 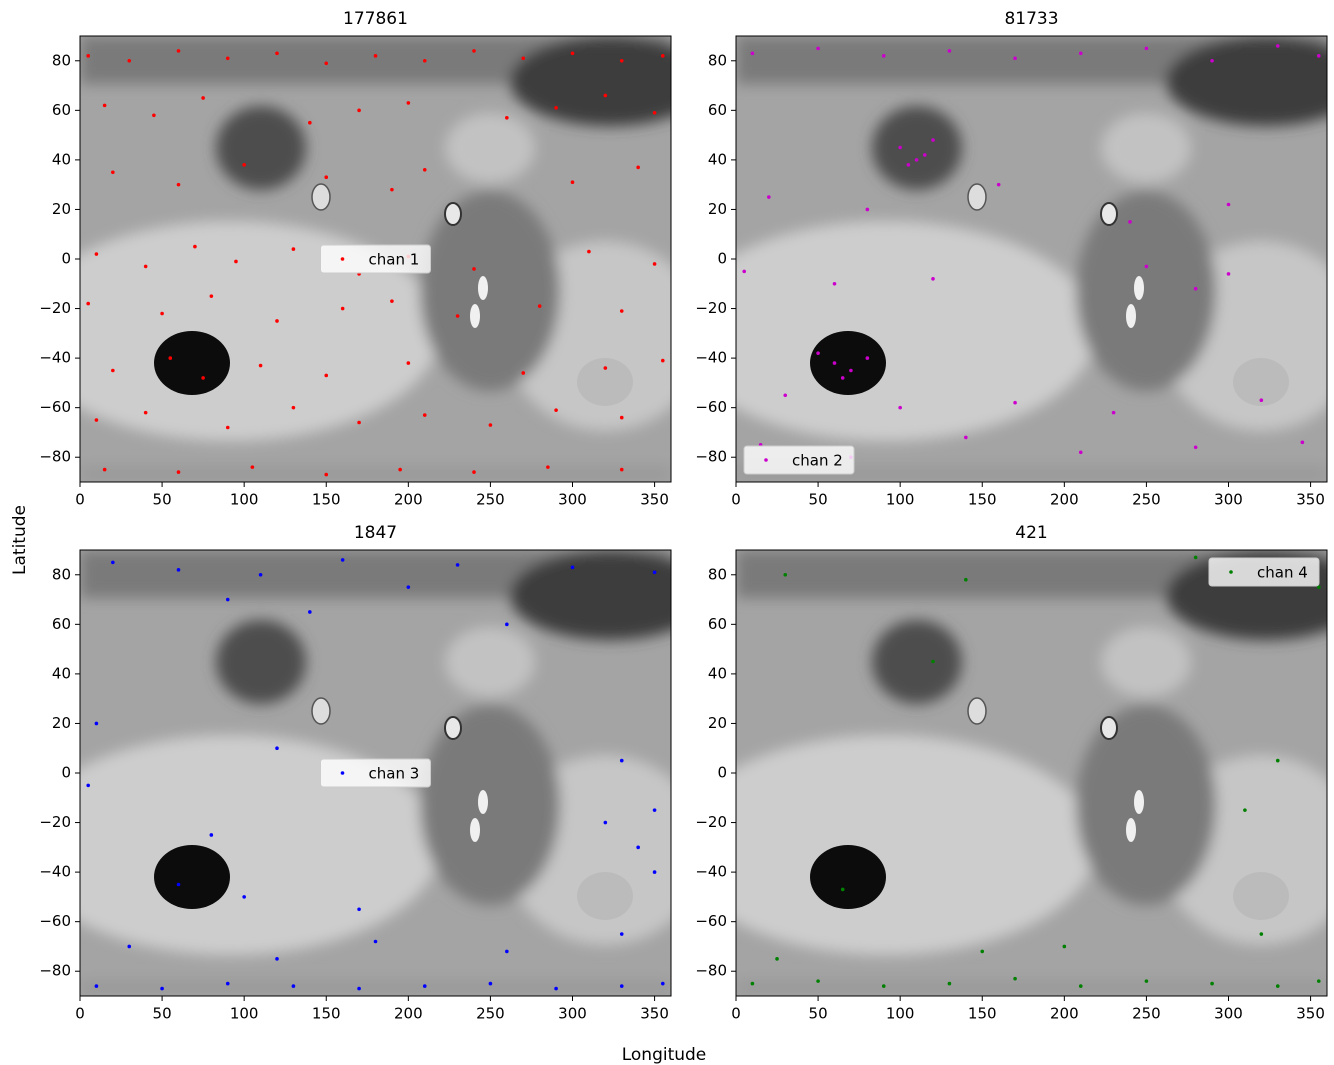 What do you see at coordinates (711, 822) in the screenshot?
I see `y-tick-label: −20` at bounding box center [711, 822].